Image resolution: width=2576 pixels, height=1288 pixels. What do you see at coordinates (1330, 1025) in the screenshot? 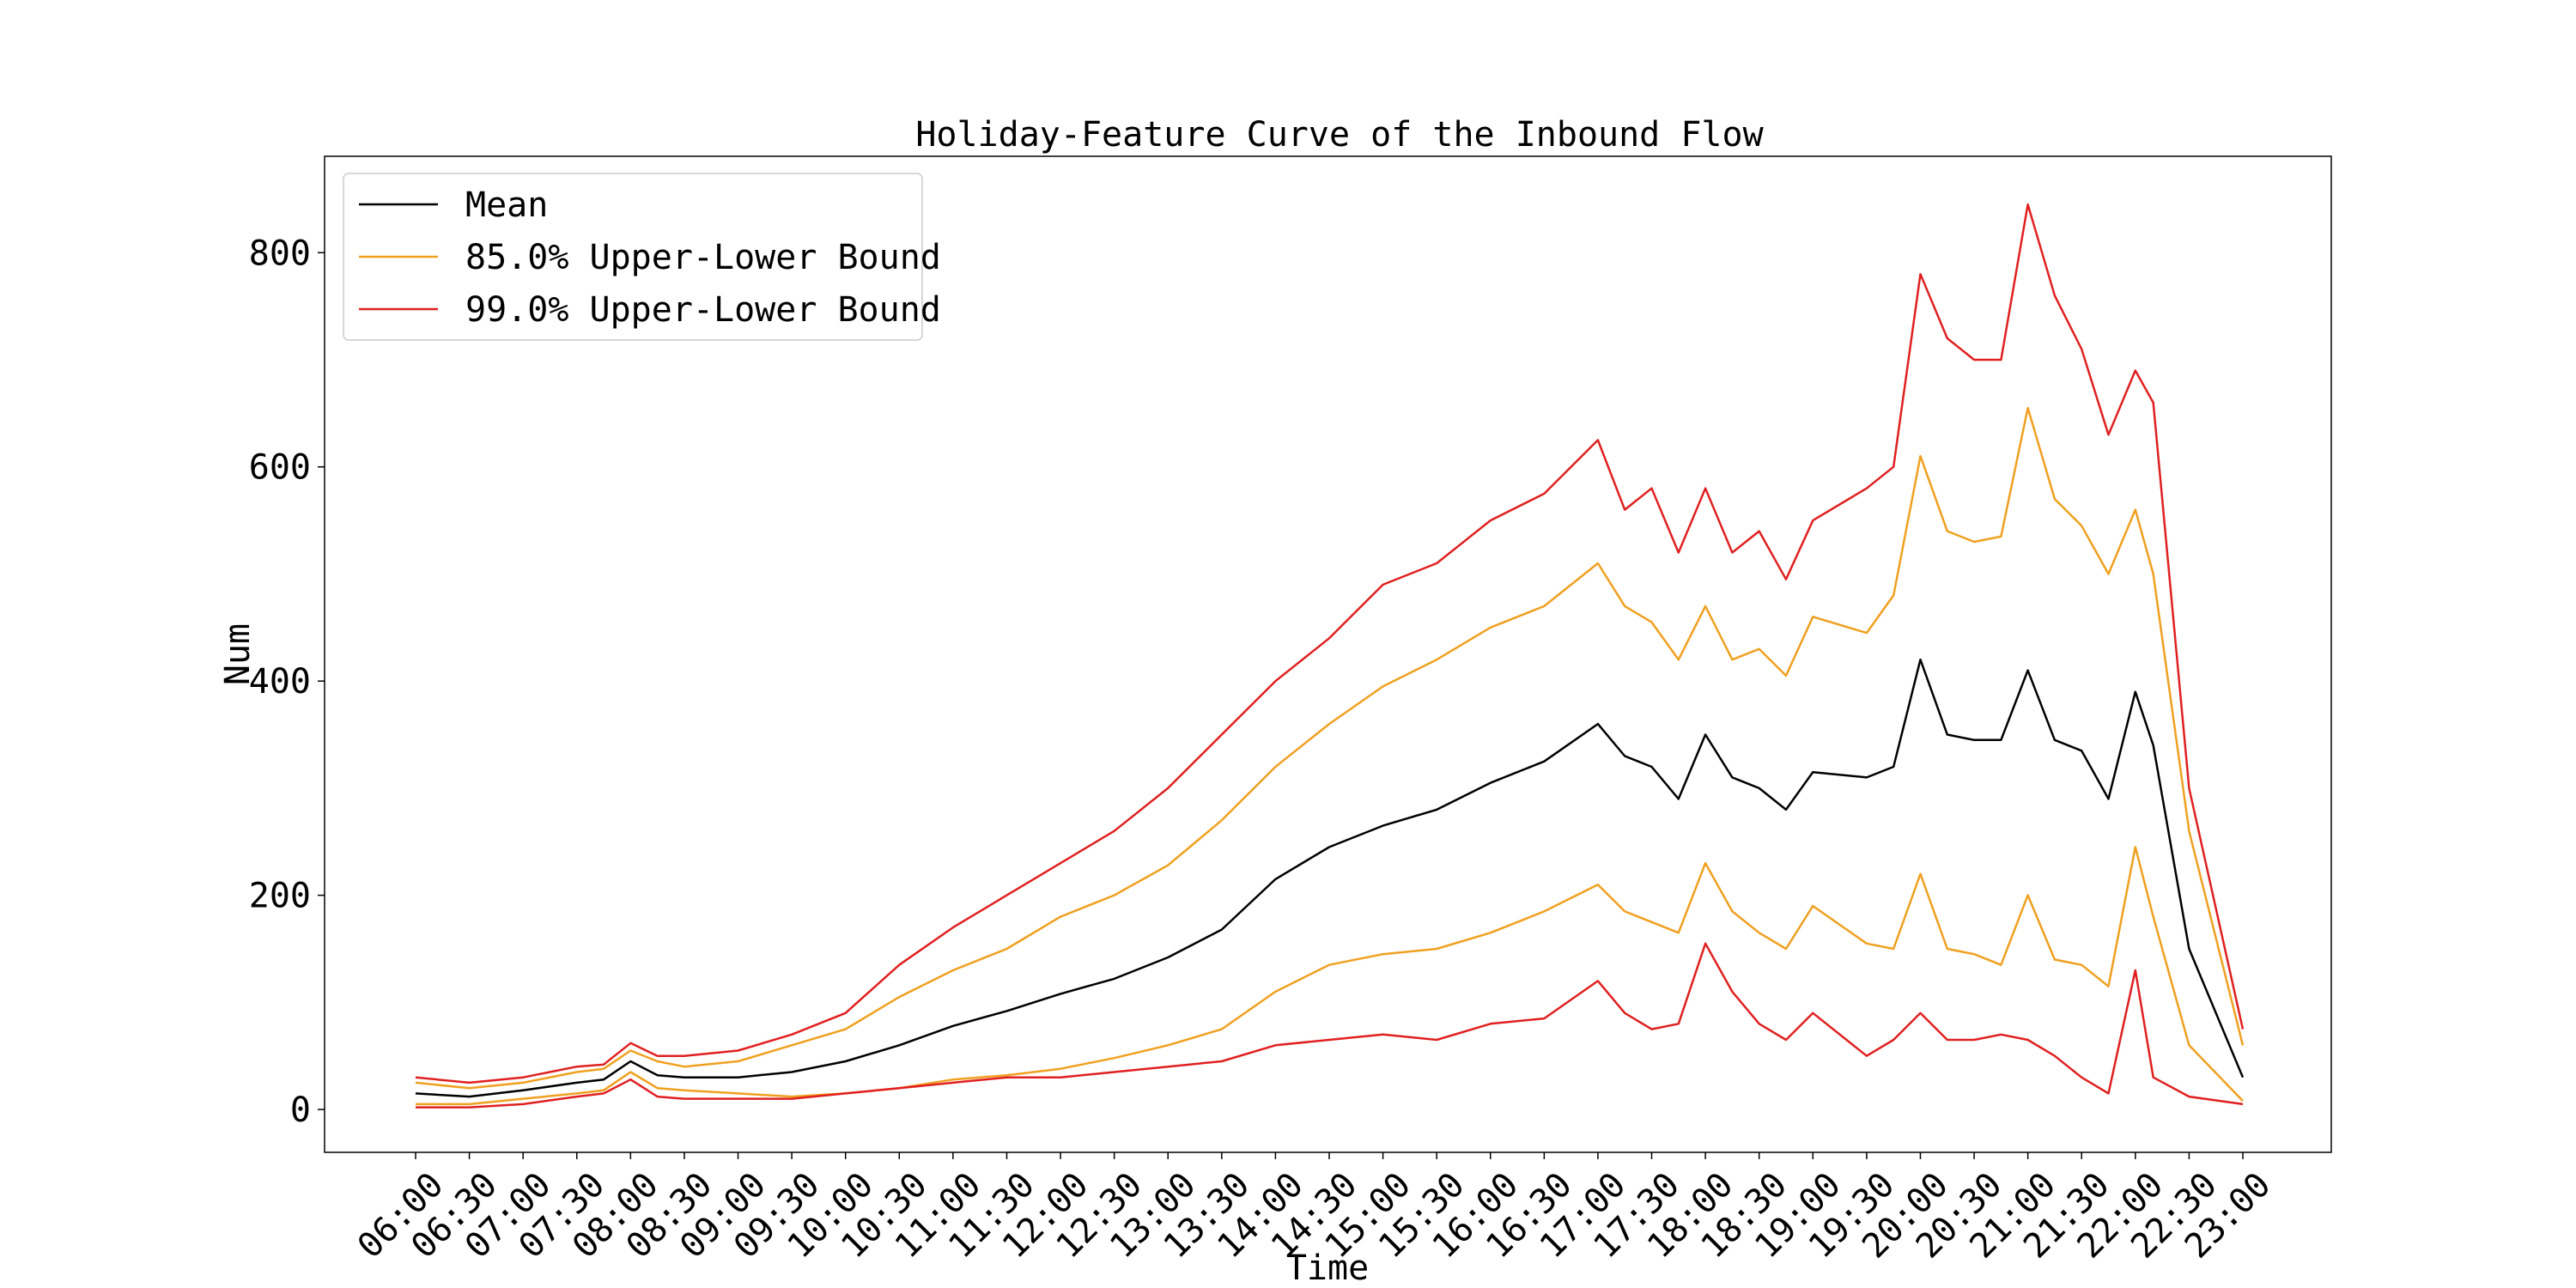
I see `series-line-b99_lower` at bounding box center [1330, 1025].